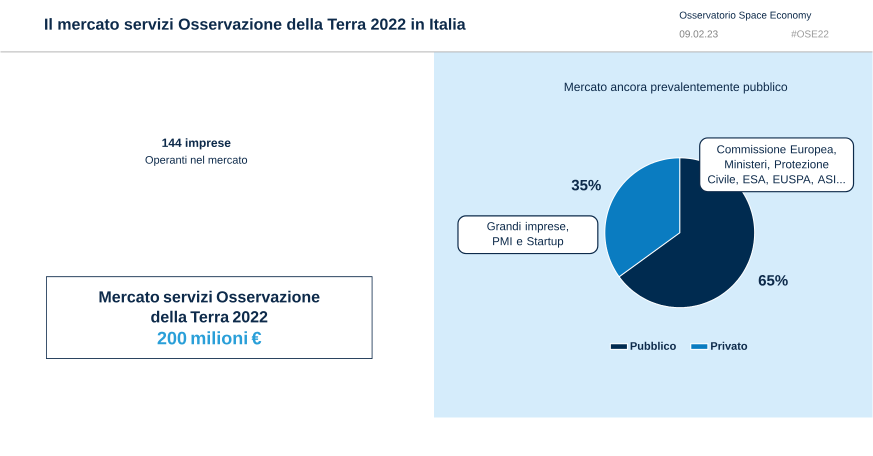 This screenshot has height=456, width=873. What do you see at coordinates (197, 160) in the screenshot?
I see `text: Operanti nel mercato` at bounding box center [197, 160].